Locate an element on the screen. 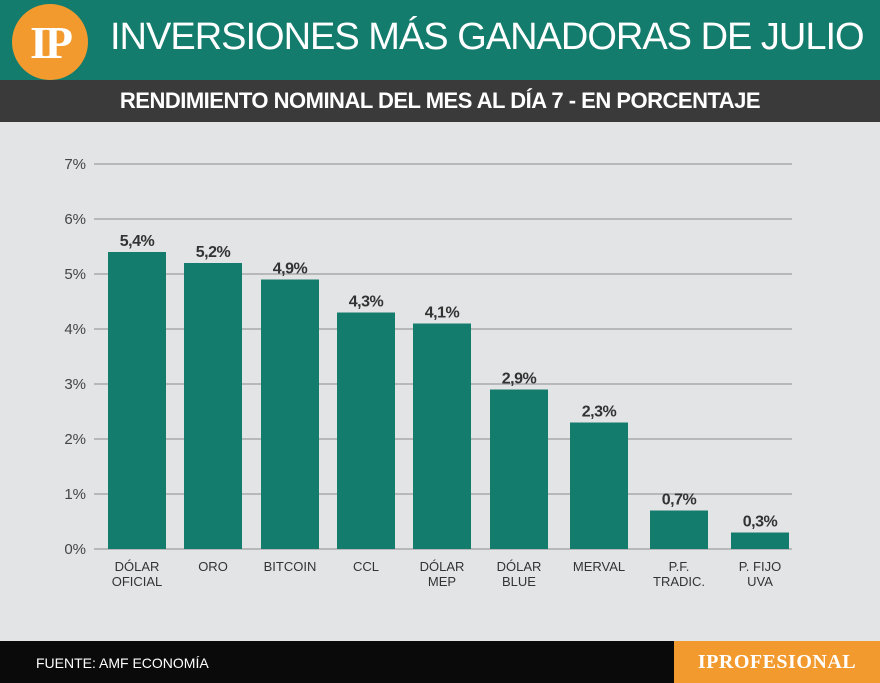 The height and width of the screenshot is (683, 880). x-tick-label: P. FIJO is located at coordinates (760, 566).